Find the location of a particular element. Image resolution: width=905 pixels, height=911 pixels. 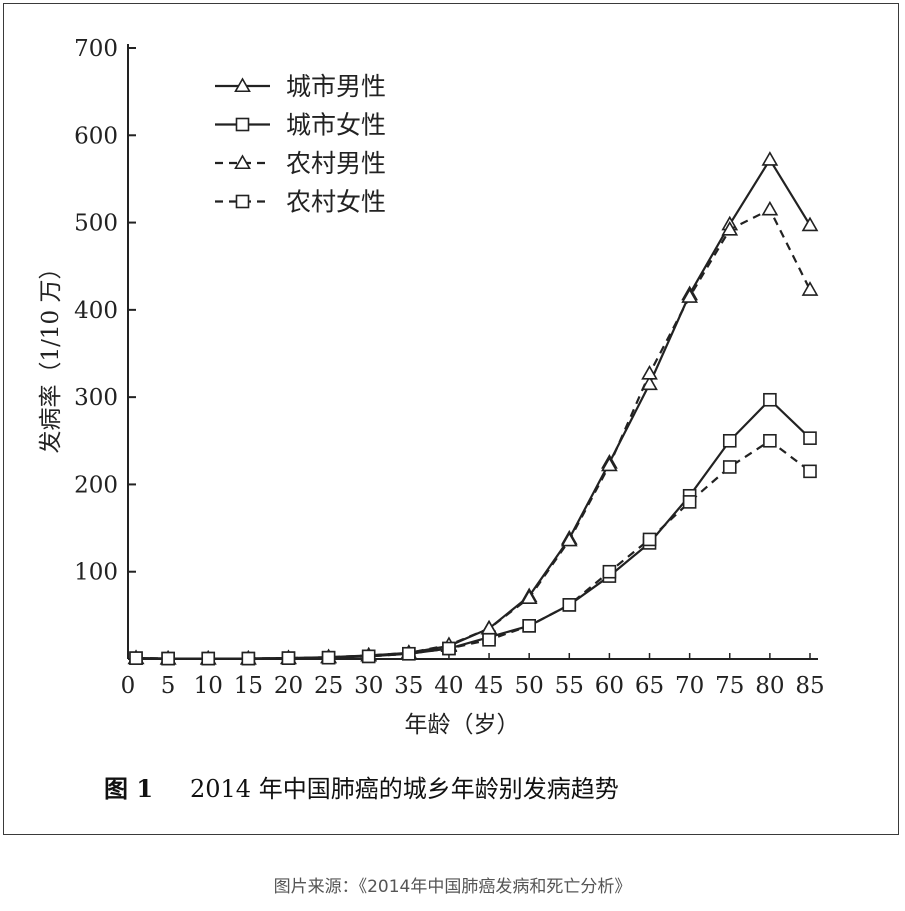

x-tick-label: 55 is located at coordinates (569, 686).